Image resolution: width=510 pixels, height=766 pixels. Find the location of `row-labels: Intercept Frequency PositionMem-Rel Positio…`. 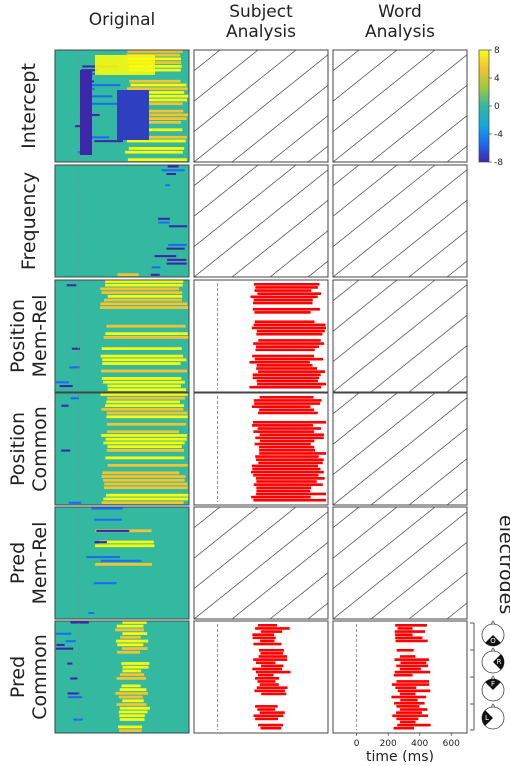

row-labels: Intercept Frequency PositionMem-Rel Positio… is located at coordinates (29, 391).